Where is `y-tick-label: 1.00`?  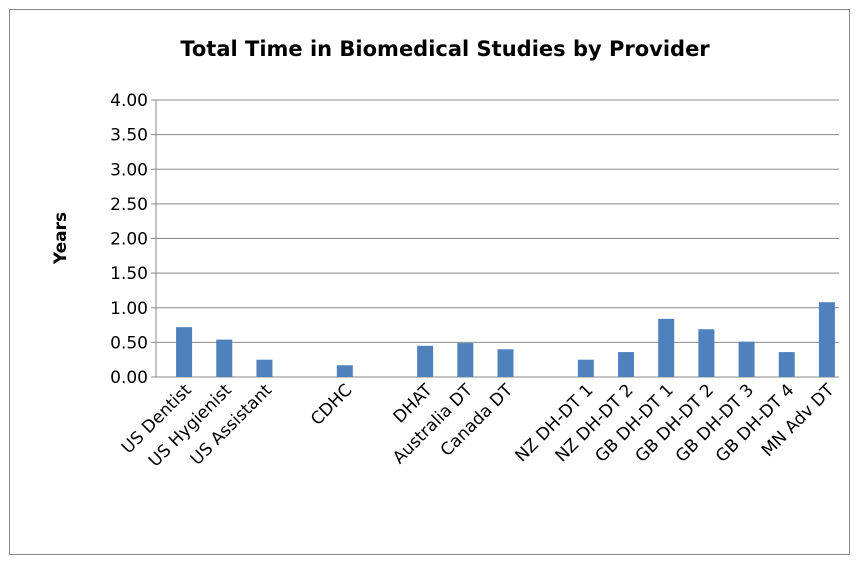
y-tick-label: 1.00 is located at coordinates (129, 309).